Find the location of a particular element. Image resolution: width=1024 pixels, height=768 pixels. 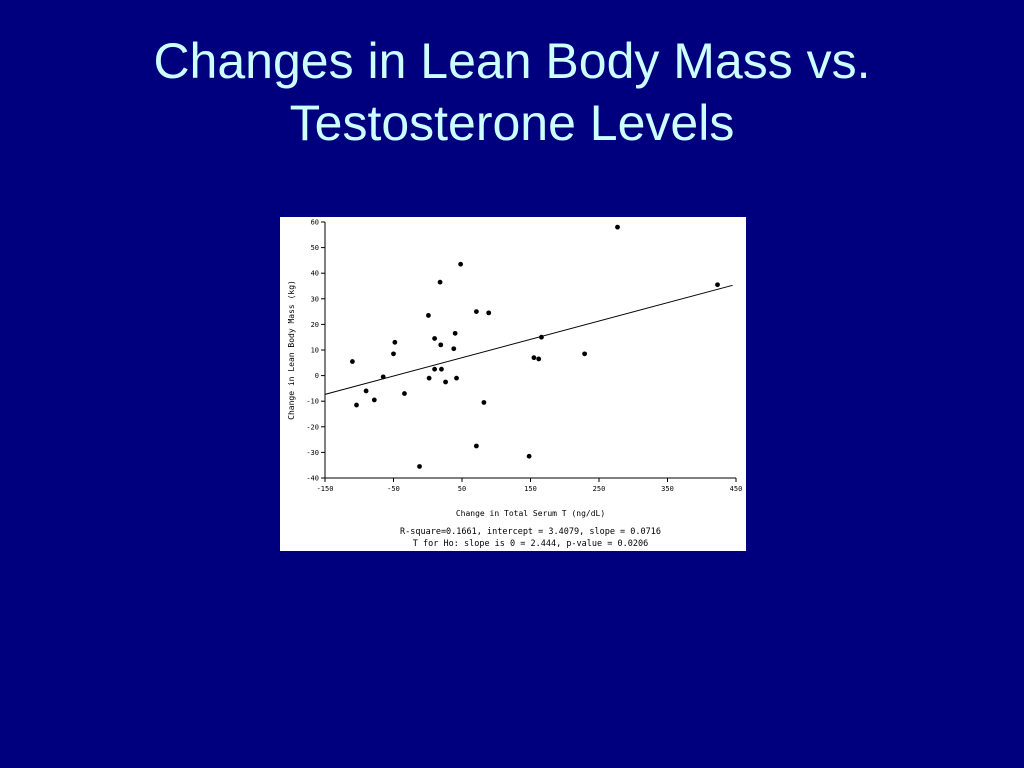

x-axis-title: Change in Total Serum T (ng/dL) is located at coordinates (530, 513).